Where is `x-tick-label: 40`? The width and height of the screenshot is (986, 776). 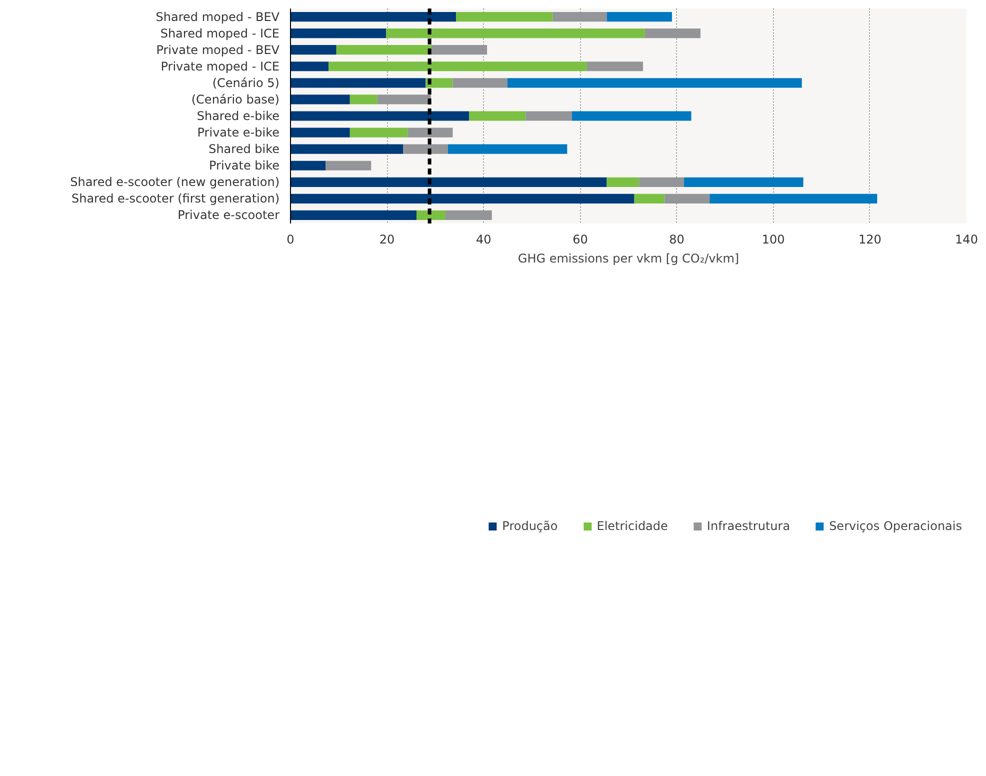 x-tick-label: 40 is located at coordinates (484, 239).